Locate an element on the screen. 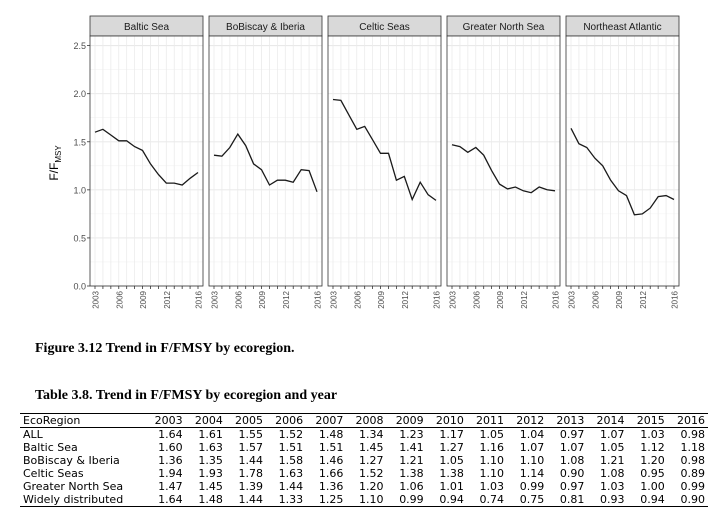  table-cell: 0.94 is located at coordinates (446, 500).